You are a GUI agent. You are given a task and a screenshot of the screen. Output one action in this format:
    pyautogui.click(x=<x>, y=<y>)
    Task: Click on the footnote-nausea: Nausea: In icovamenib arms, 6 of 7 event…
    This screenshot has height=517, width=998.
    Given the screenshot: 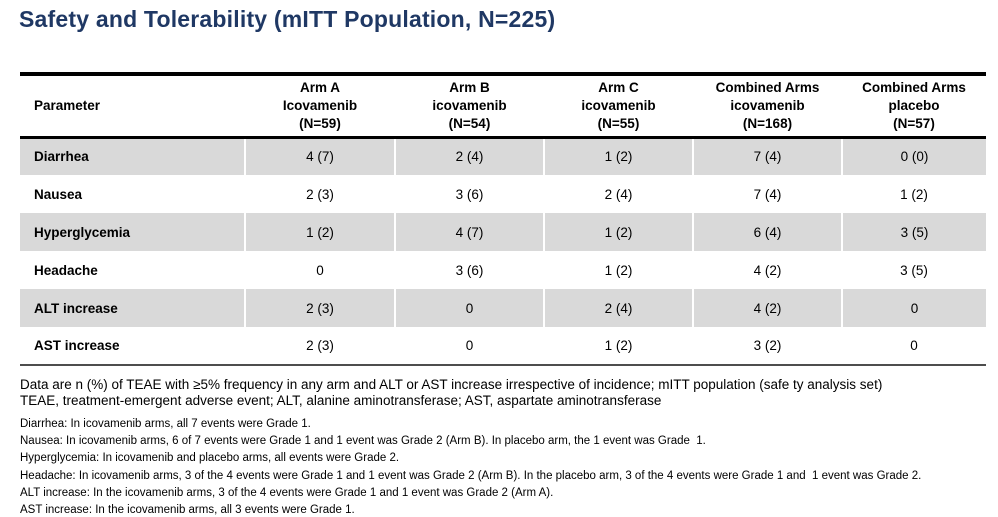 What is the action you would take?
    pyautogui.click(x=363, y=441)
    